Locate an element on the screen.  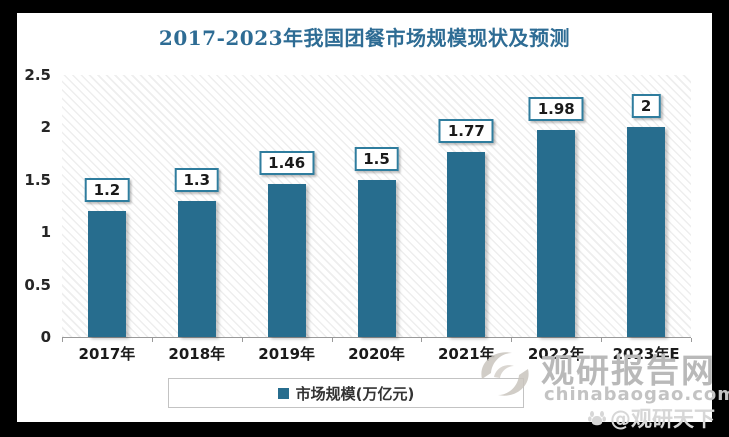
bar-value-label: 1.77 is located at coordinates (466, 130).